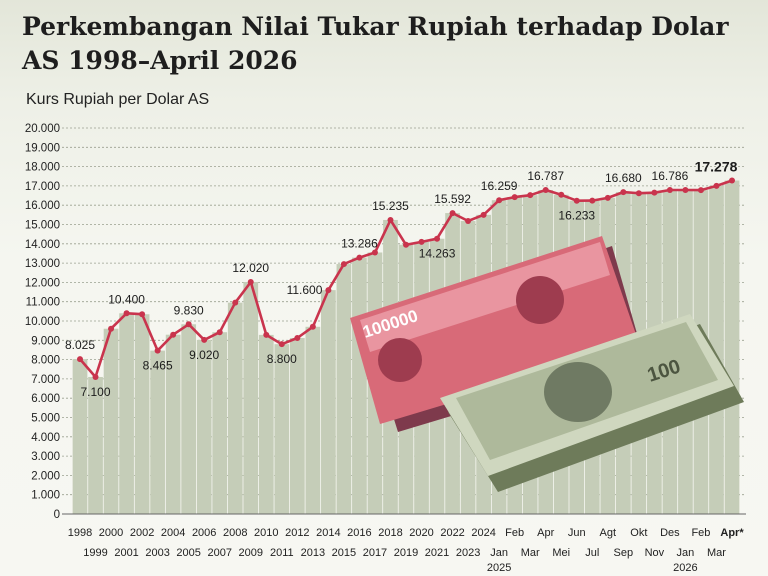 This screenshot has height=576, width=768. I want to click on x-tick-label: 2008, so click(235, 533).